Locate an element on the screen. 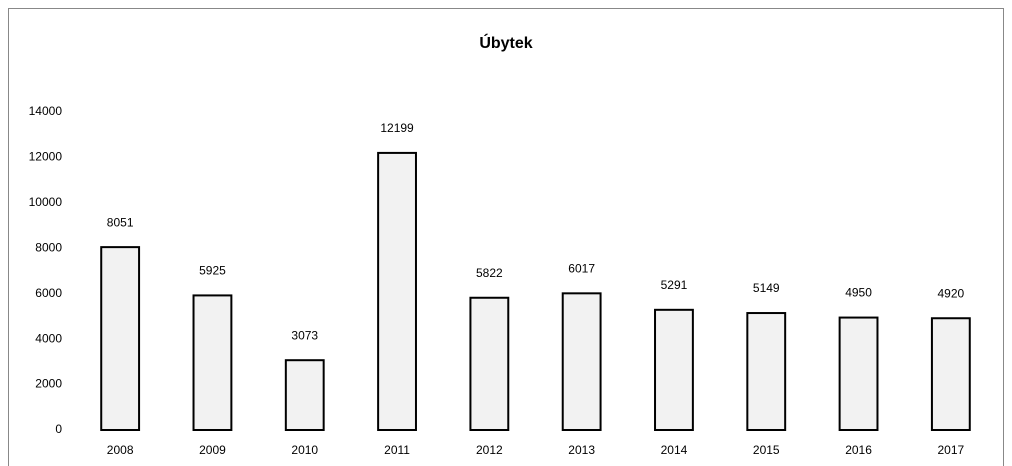 Image resolution: width=1012 pixels, height=466 pixels. x-tick-label: 2017 is located at coordinates (950, 450).